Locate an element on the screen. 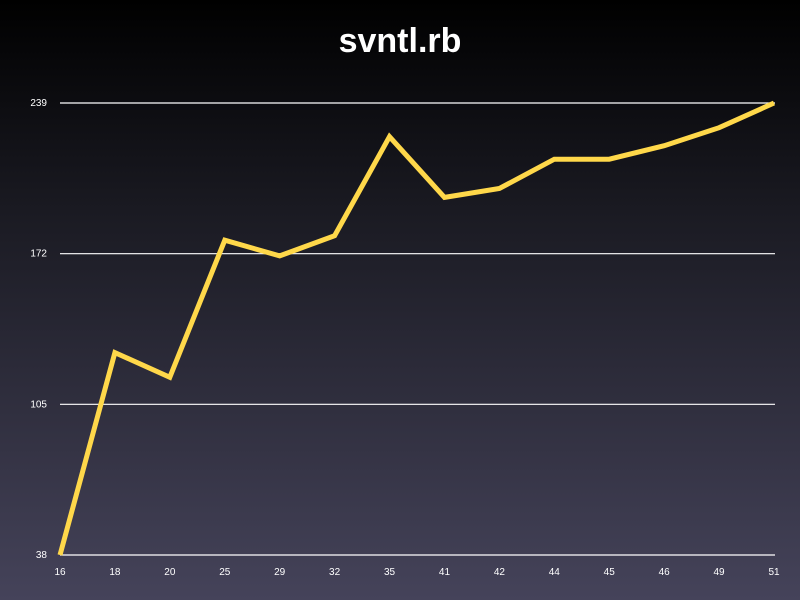 The width and height of the screenshot is (800, 600). x-axis-tick-labels: 16 18 20 25 29 32 35 41 42 44 45 46 49 51 is located at coordinates (417, 572).